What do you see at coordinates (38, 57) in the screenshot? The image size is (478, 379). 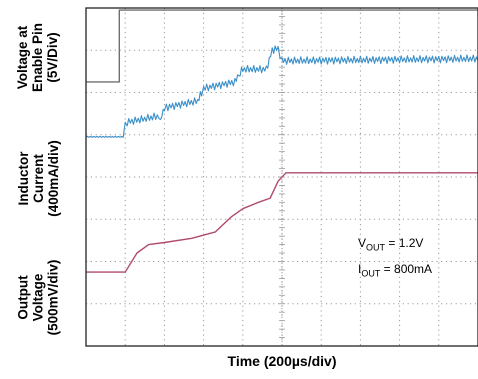 I see `enable-pin-axis-label: Voltage at Enable Pin (5V/Div)` at bounding box center [38, 57].